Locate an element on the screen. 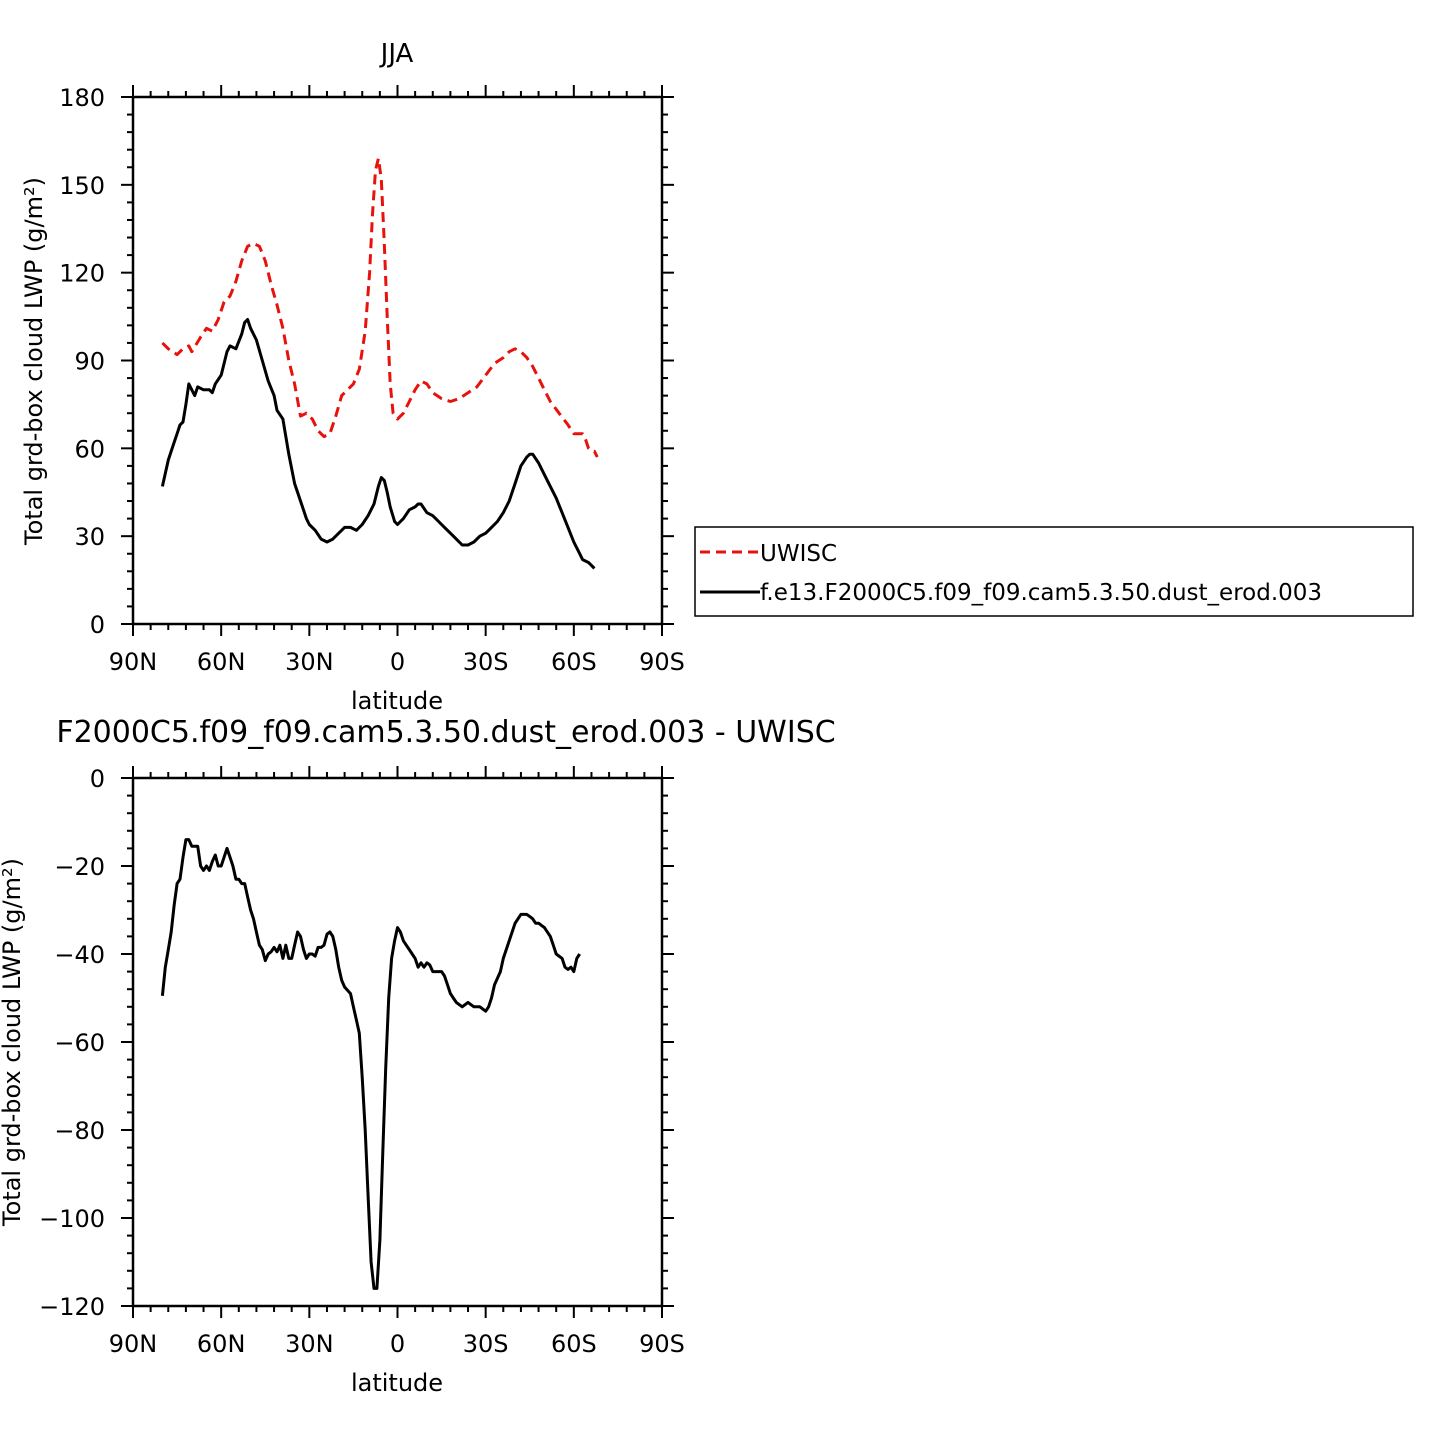 The width and height of the screenshot is (1433, 1430). top-x-tick-label: 90N is located at coordinates (133, 662).